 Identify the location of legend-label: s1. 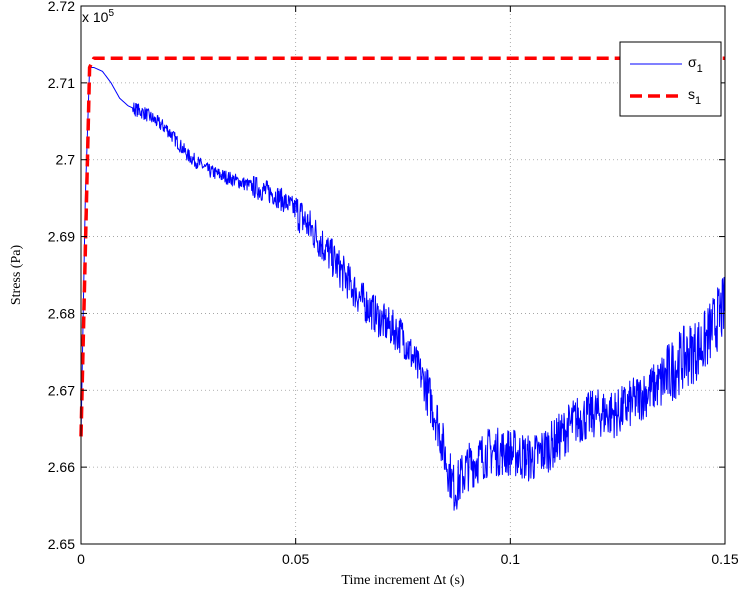
(694, 96).